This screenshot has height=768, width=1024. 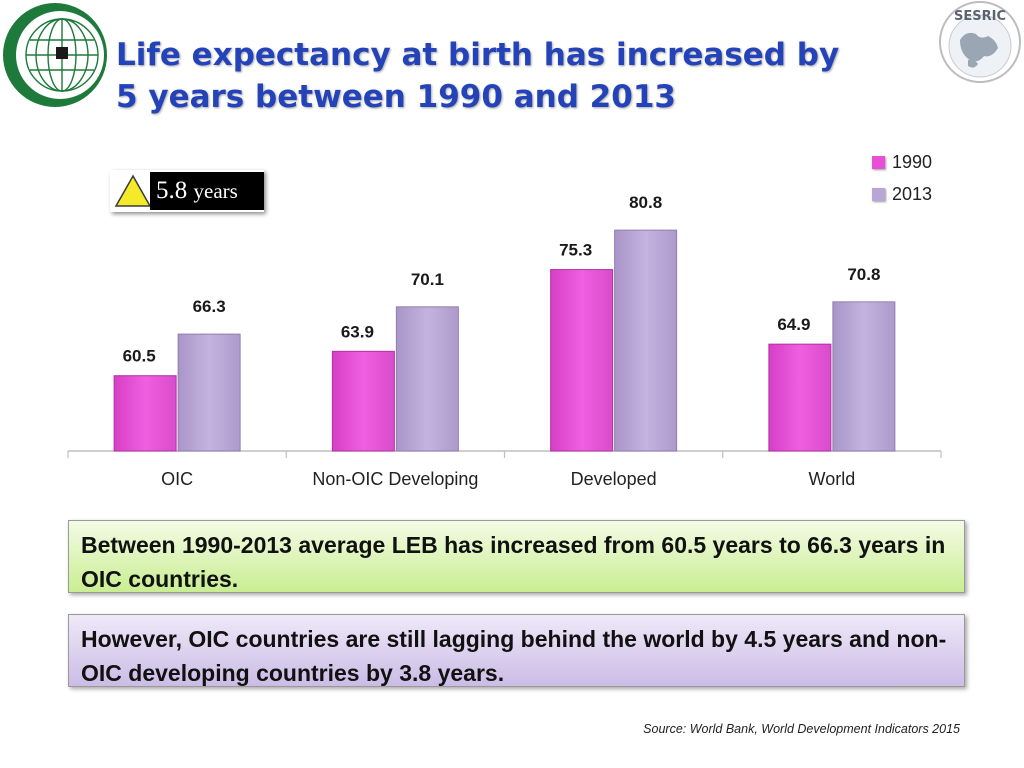 I want to click on bar-2013-developed, so click(x=646, y=340).